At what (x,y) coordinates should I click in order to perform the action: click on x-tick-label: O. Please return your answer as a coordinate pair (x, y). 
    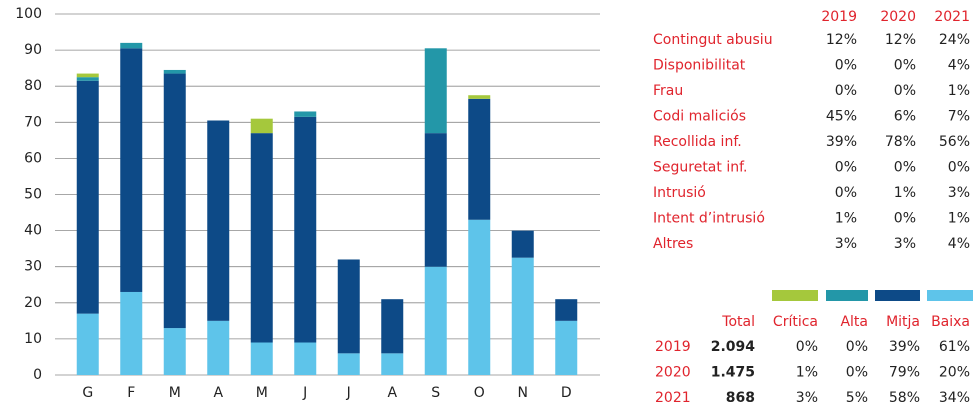
    Looking at the image, I should click on (479, 393).